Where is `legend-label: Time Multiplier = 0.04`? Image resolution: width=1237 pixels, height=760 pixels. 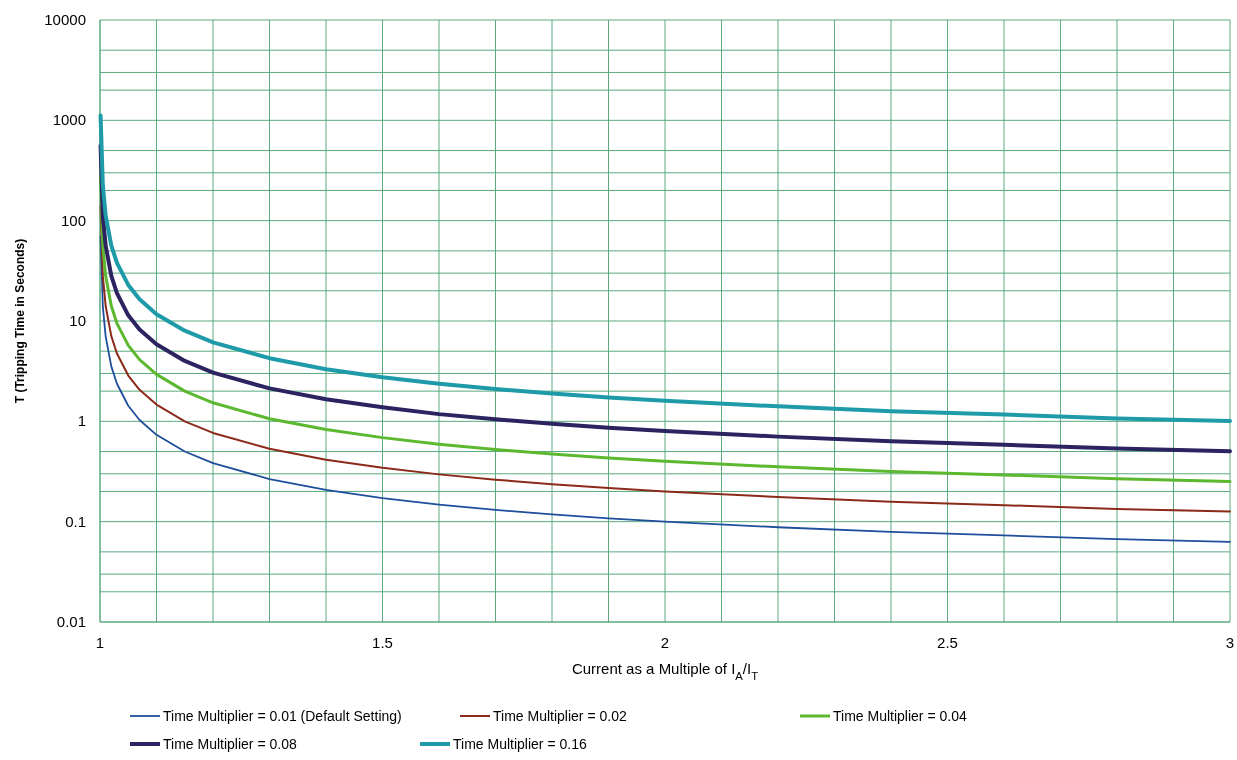
legend-label: Time Multiplier = 0.04 is located at coordinates (900, 716).